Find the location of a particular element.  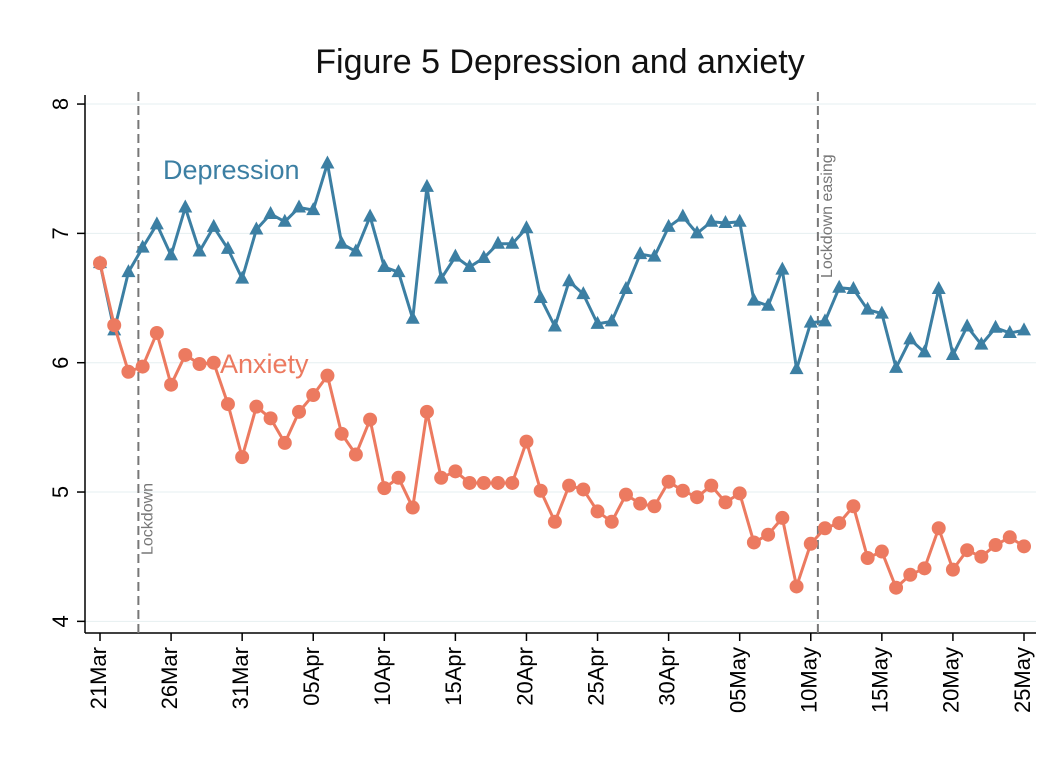

x-tick-label: 05May is located at coordinates (738, 680).